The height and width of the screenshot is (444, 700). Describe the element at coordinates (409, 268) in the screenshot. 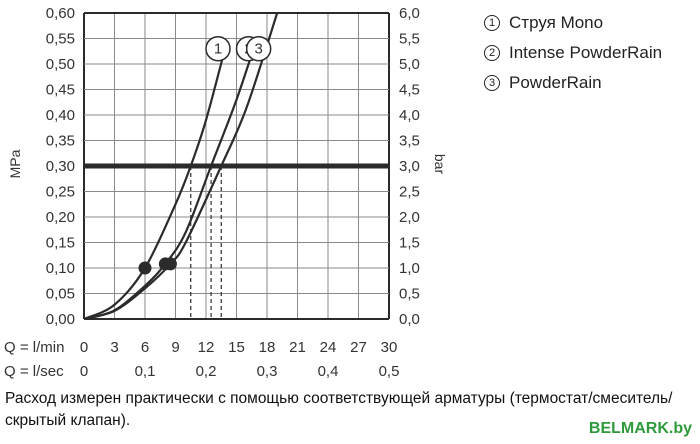

I see `y-right-tick-label: 1,0` at that location.